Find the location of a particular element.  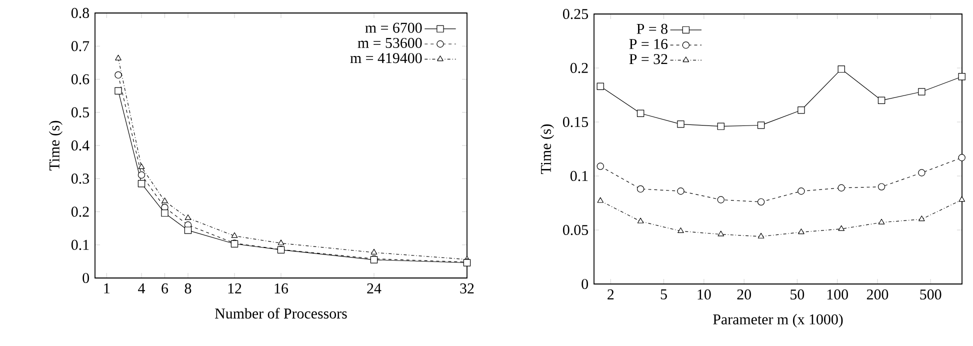

x-tick-label: 2 is located at coordinates (611, 294).